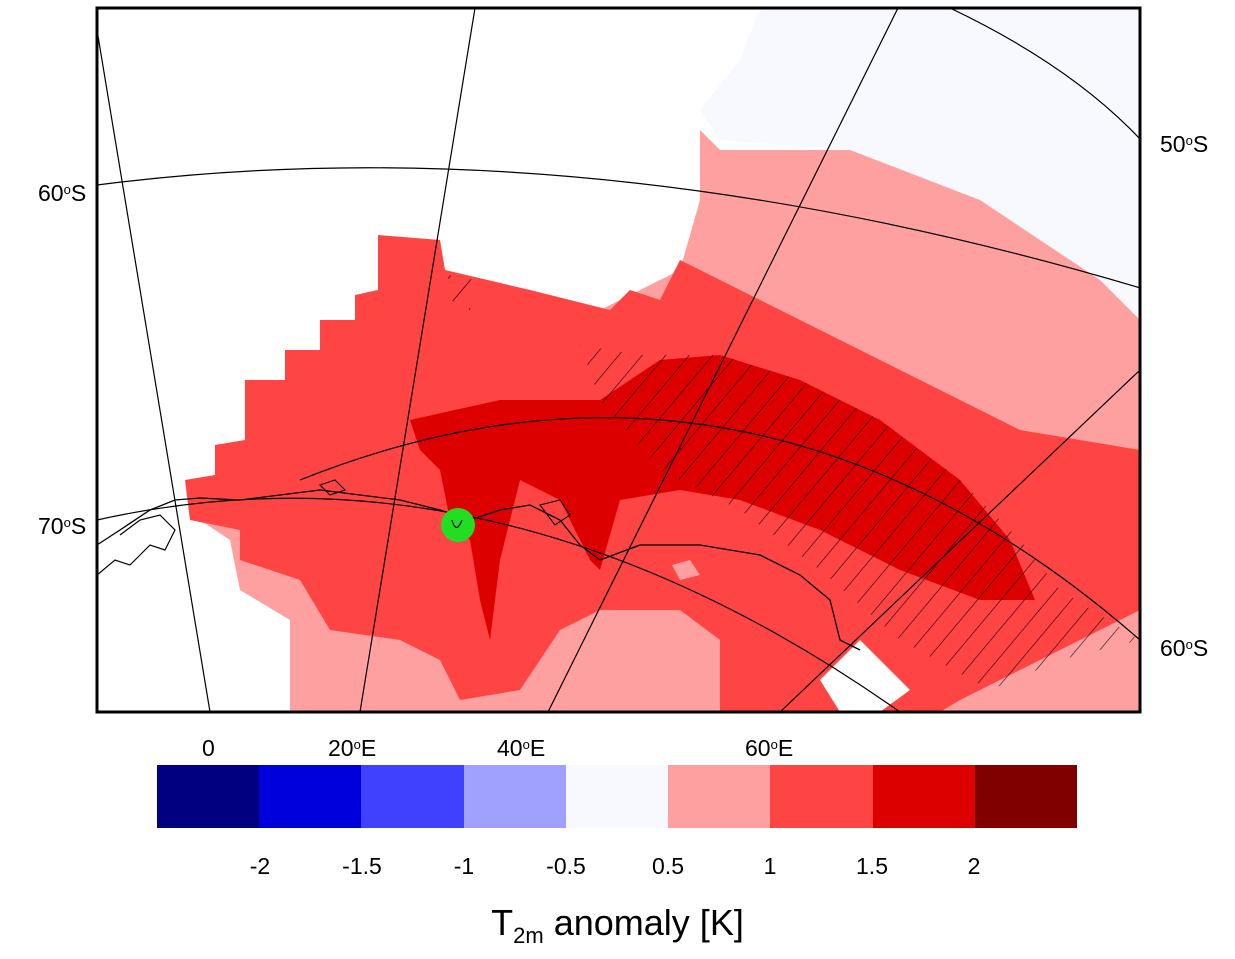  I want to click on latitude-line-60s, so click(618, 228).